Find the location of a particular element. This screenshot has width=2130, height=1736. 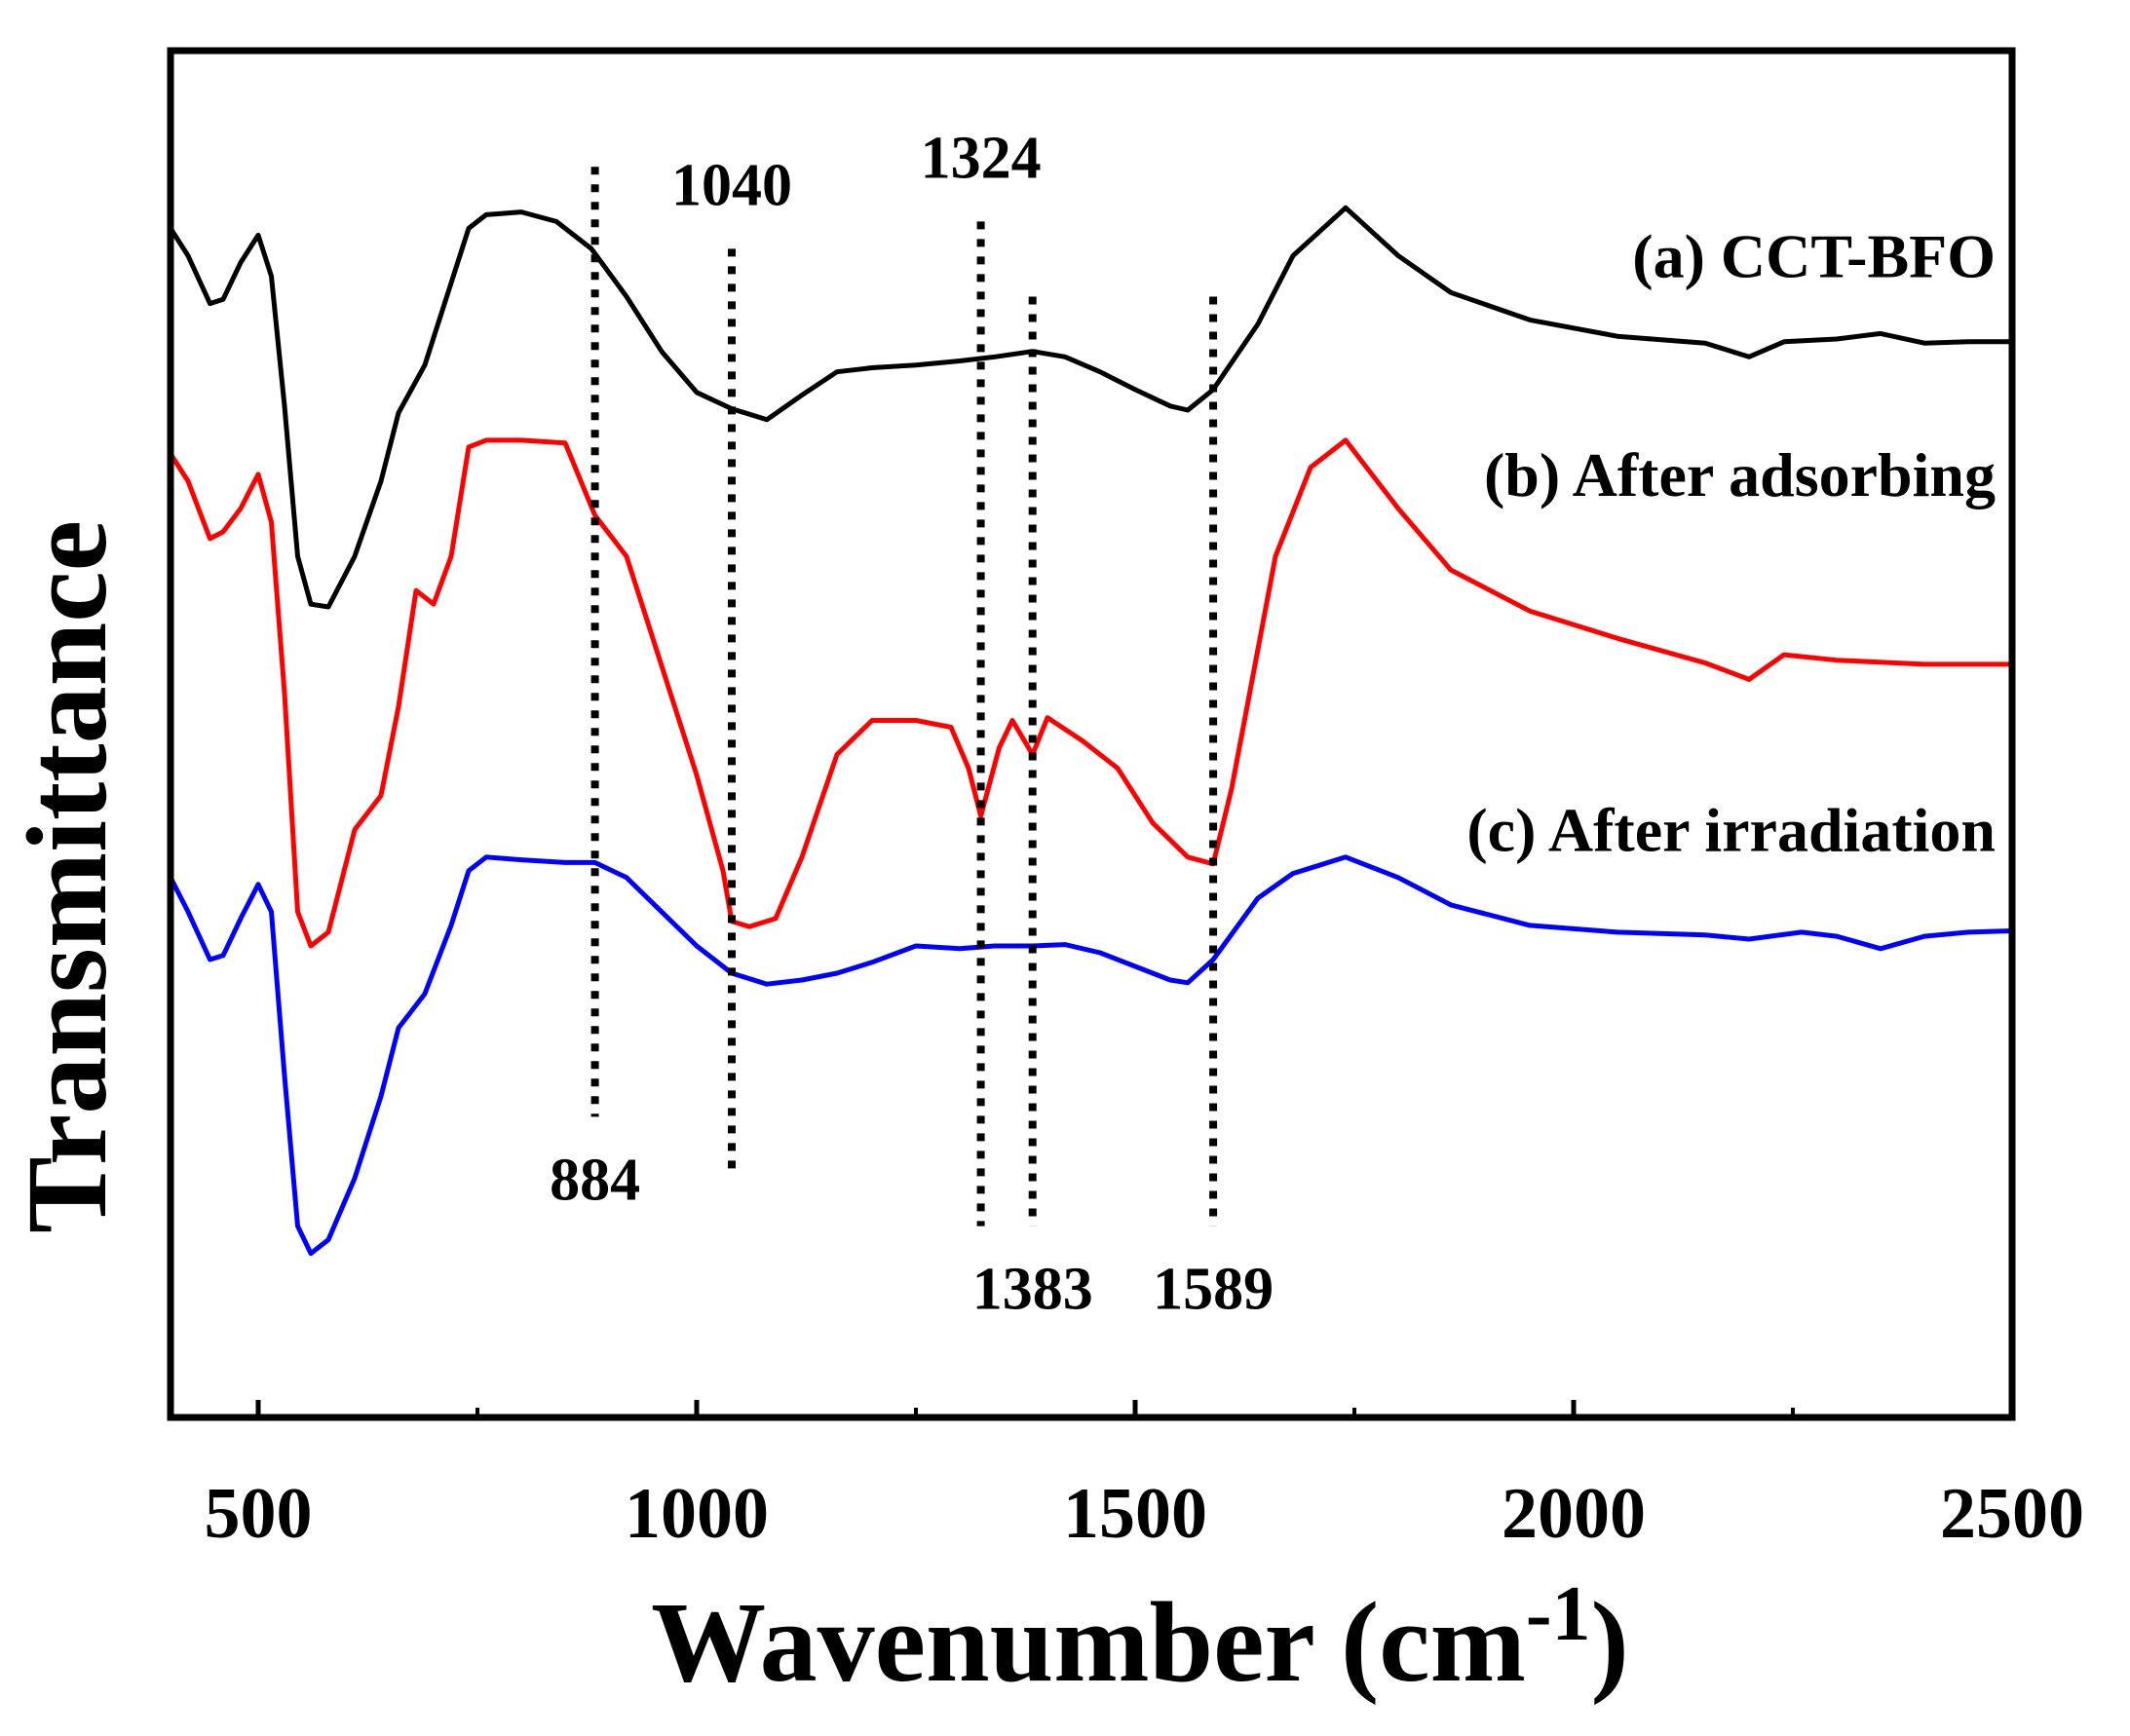

x-tick-label-1500: 1500 is located at coordinates (1135, 1514).